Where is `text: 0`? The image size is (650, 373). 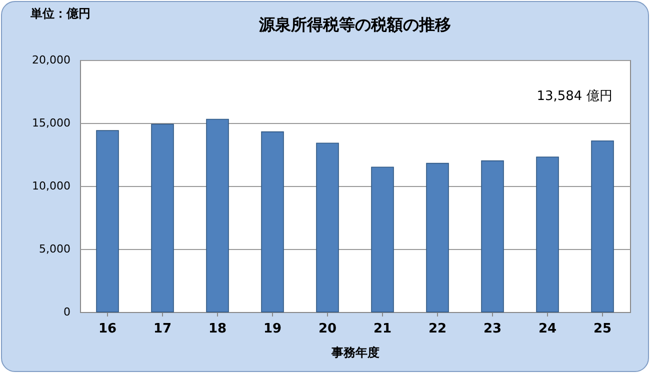 text: 0 is located at coordinates (67, 312).